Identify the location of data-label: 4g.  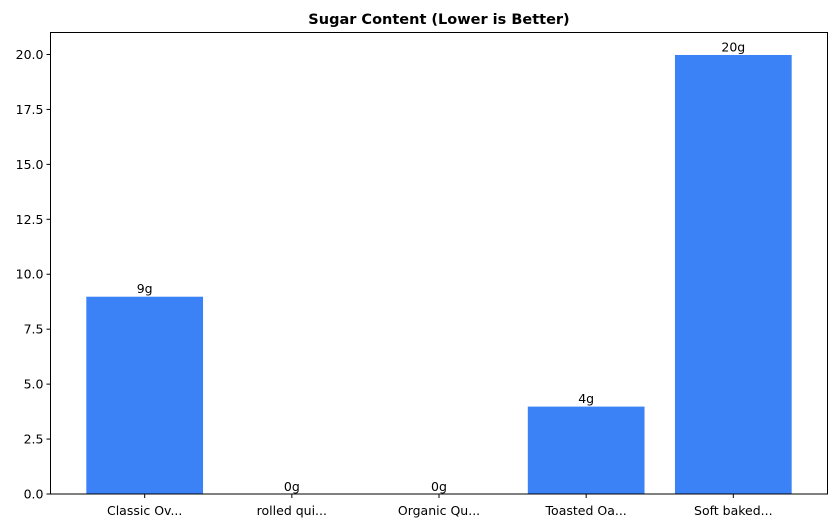
(586, 398).